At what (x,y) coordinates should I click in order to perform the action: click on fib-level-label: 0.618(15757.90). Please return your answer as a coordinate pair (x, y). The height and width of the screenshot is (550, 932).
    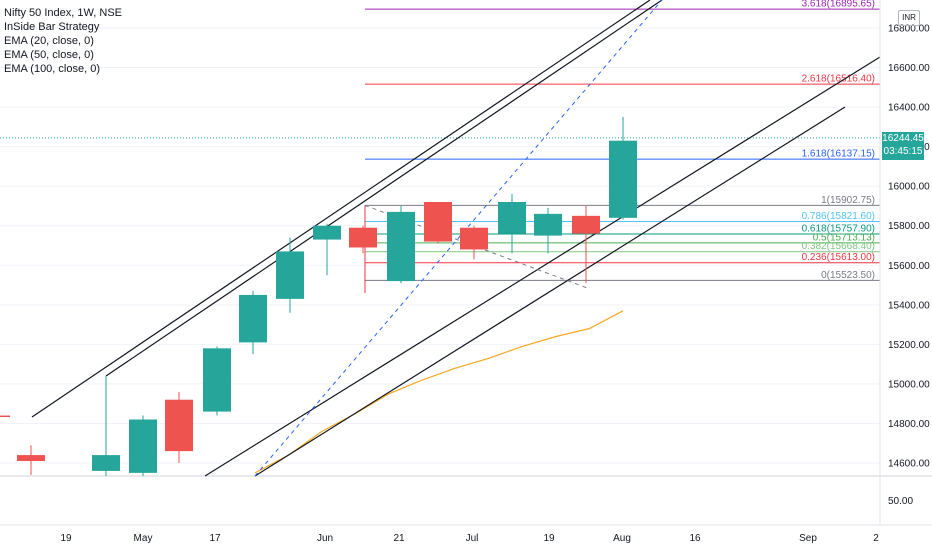
    Looking at the image, I should click on (838, 229).